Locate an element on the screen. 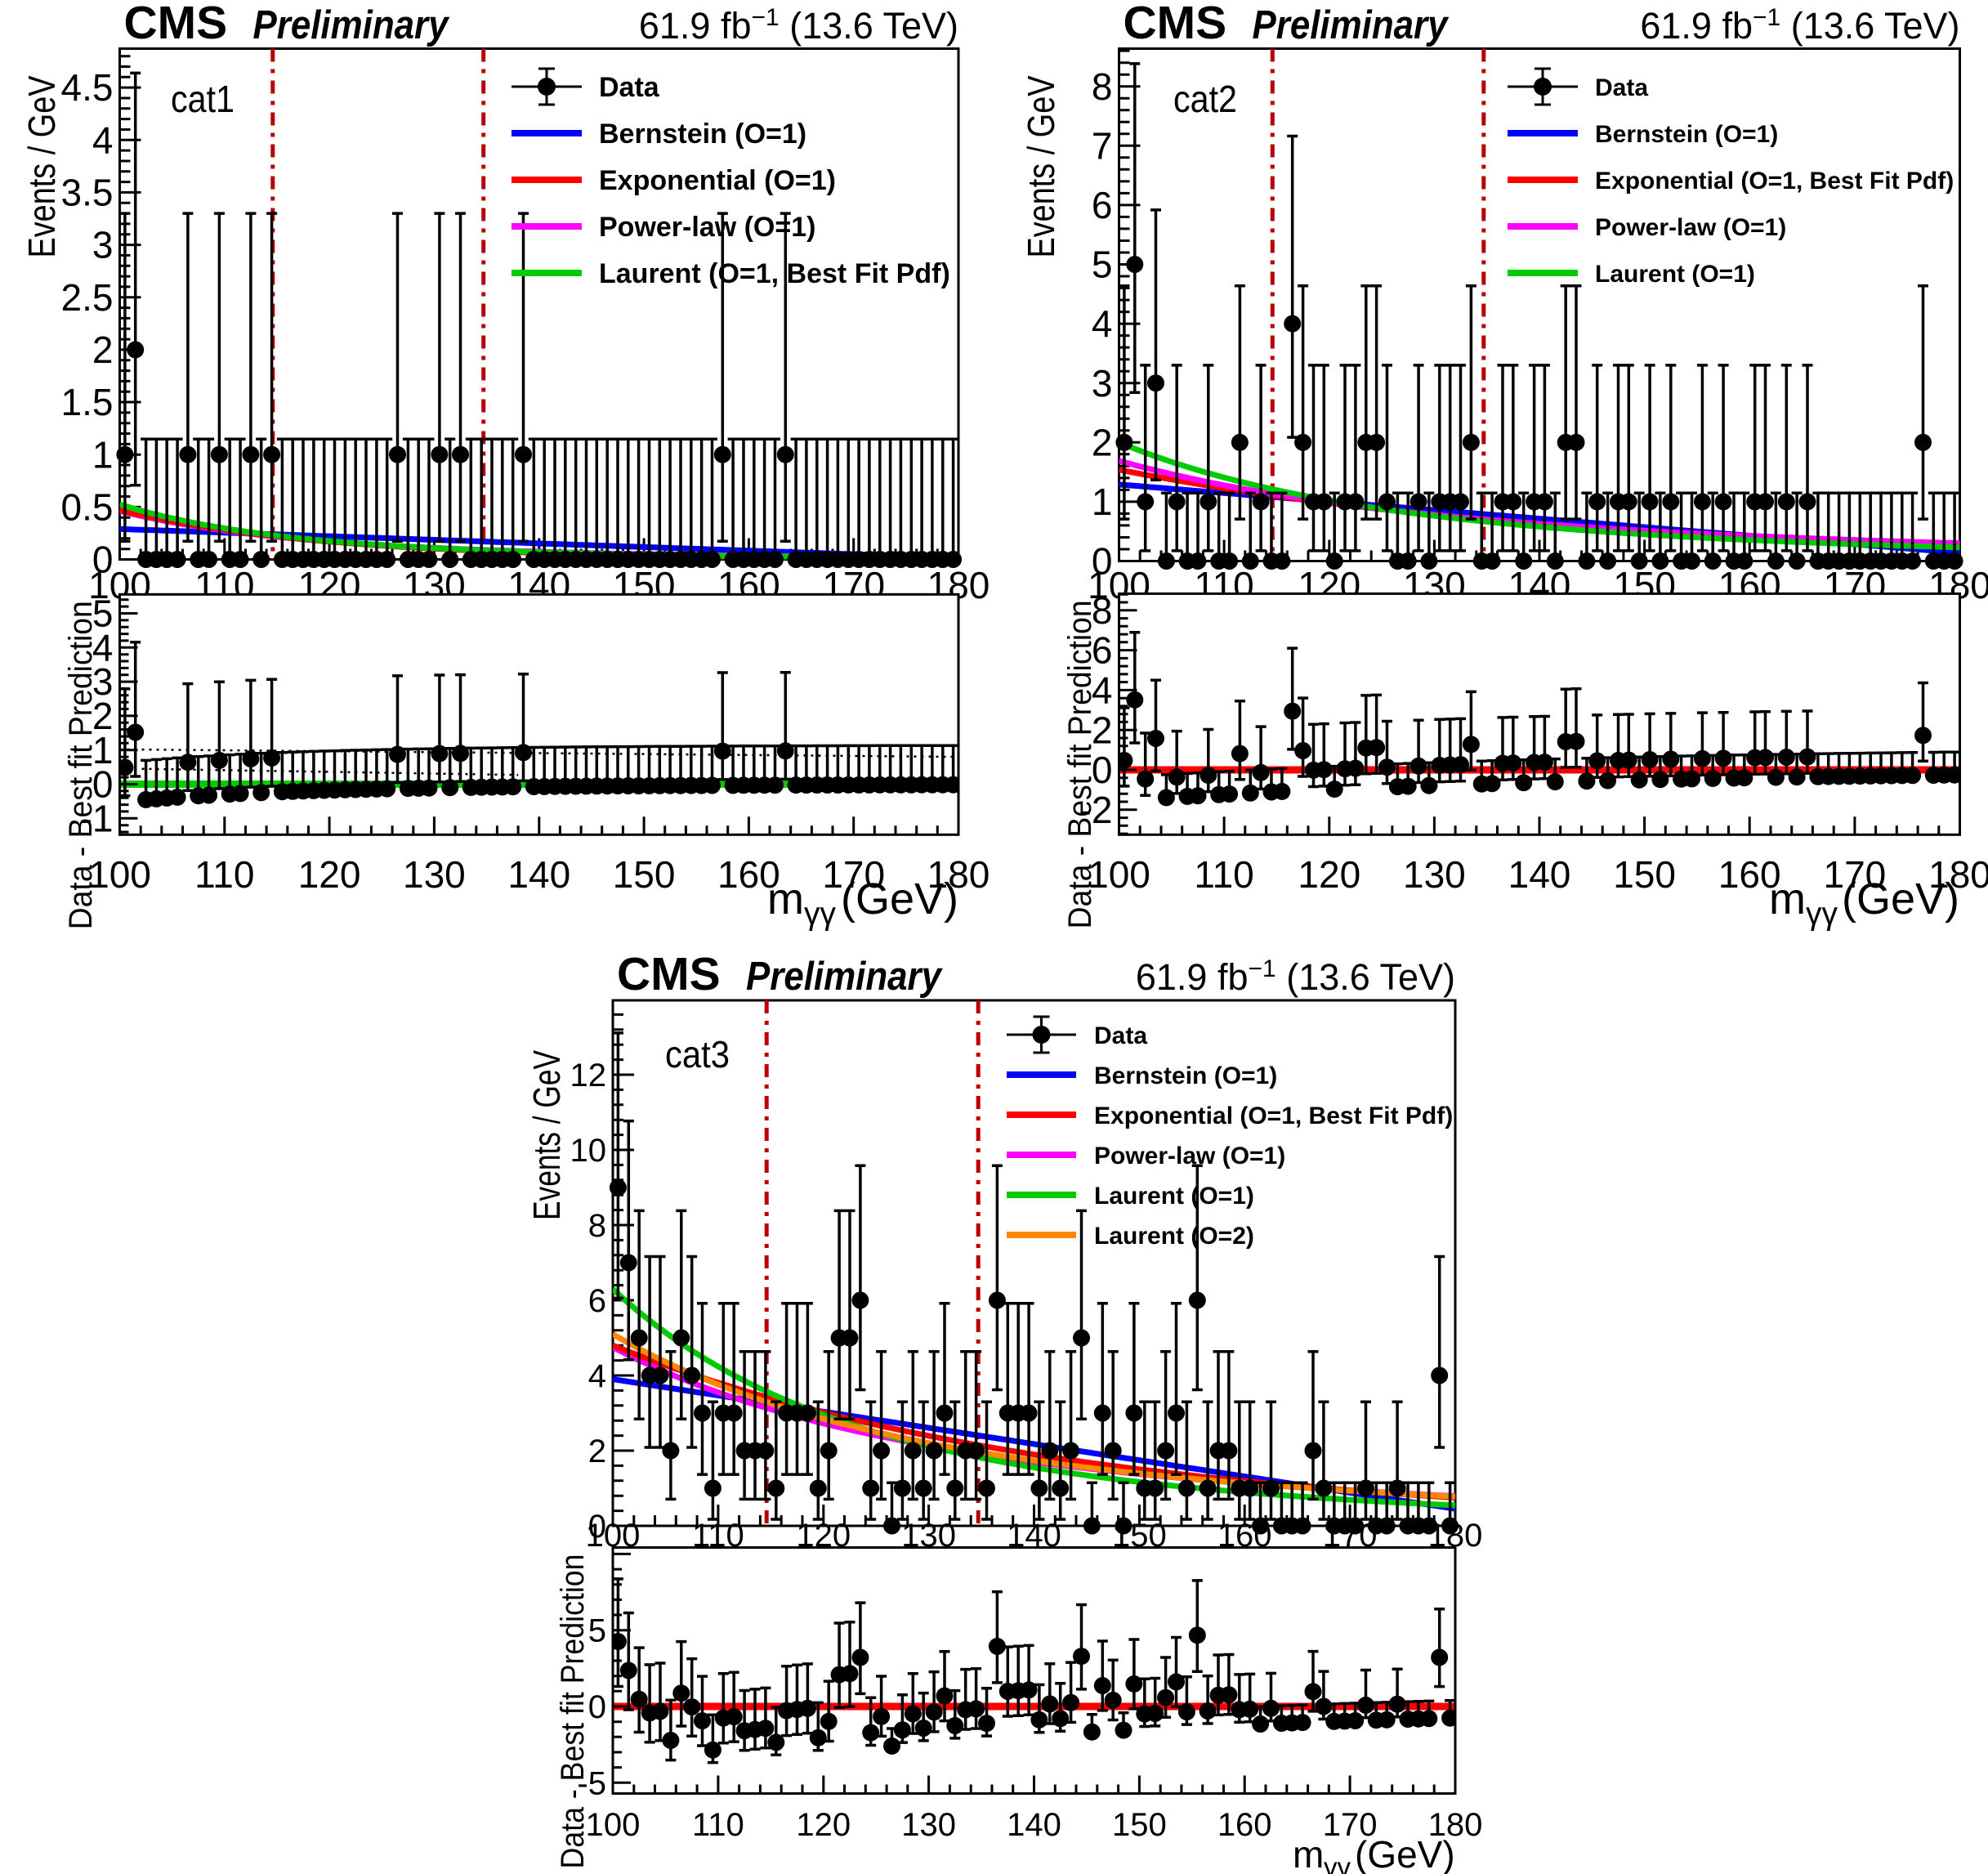 The width and height of the screenshot is (1988, 1874). svg-text: 12 is located at coordinates (588, 1076).